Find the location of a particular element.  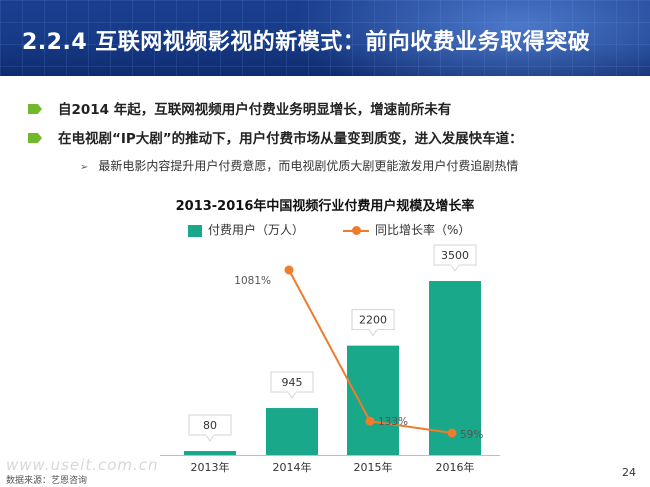

chart-title: 2013-2016年中国视频行业付费用户规模及增长率 is located at coordinates (325, 206).